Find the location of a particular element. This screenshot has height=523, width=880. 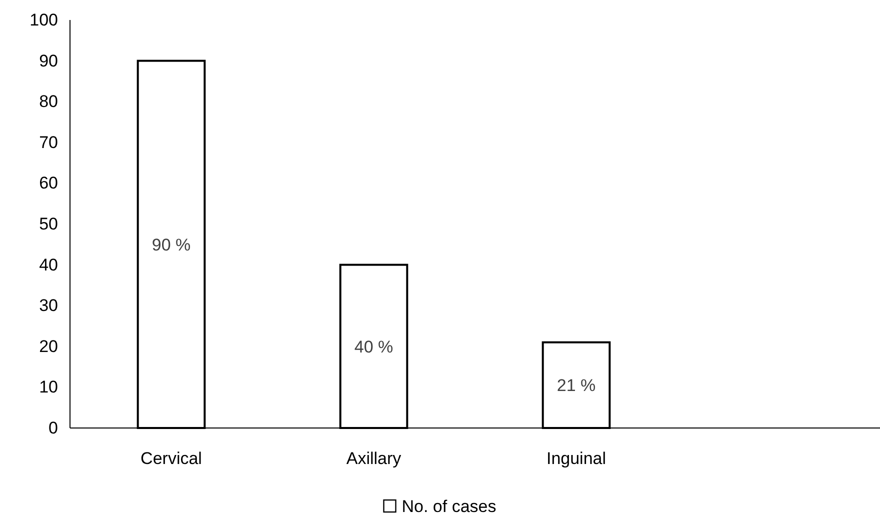

y-tick-label: 70 is located at coordinates (48, 142).